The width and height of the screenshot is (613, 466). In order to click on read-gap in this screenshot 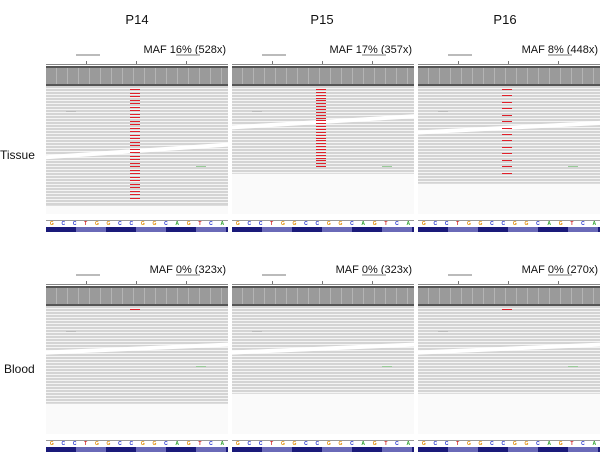, I will do `click(137, 348)`.